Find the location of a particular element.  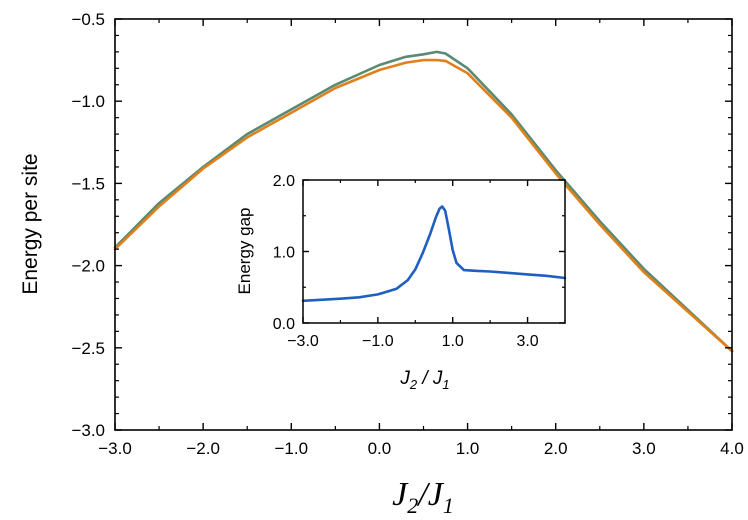

main-y-tick-label: −1.5 is located at coordinates (88, 183).